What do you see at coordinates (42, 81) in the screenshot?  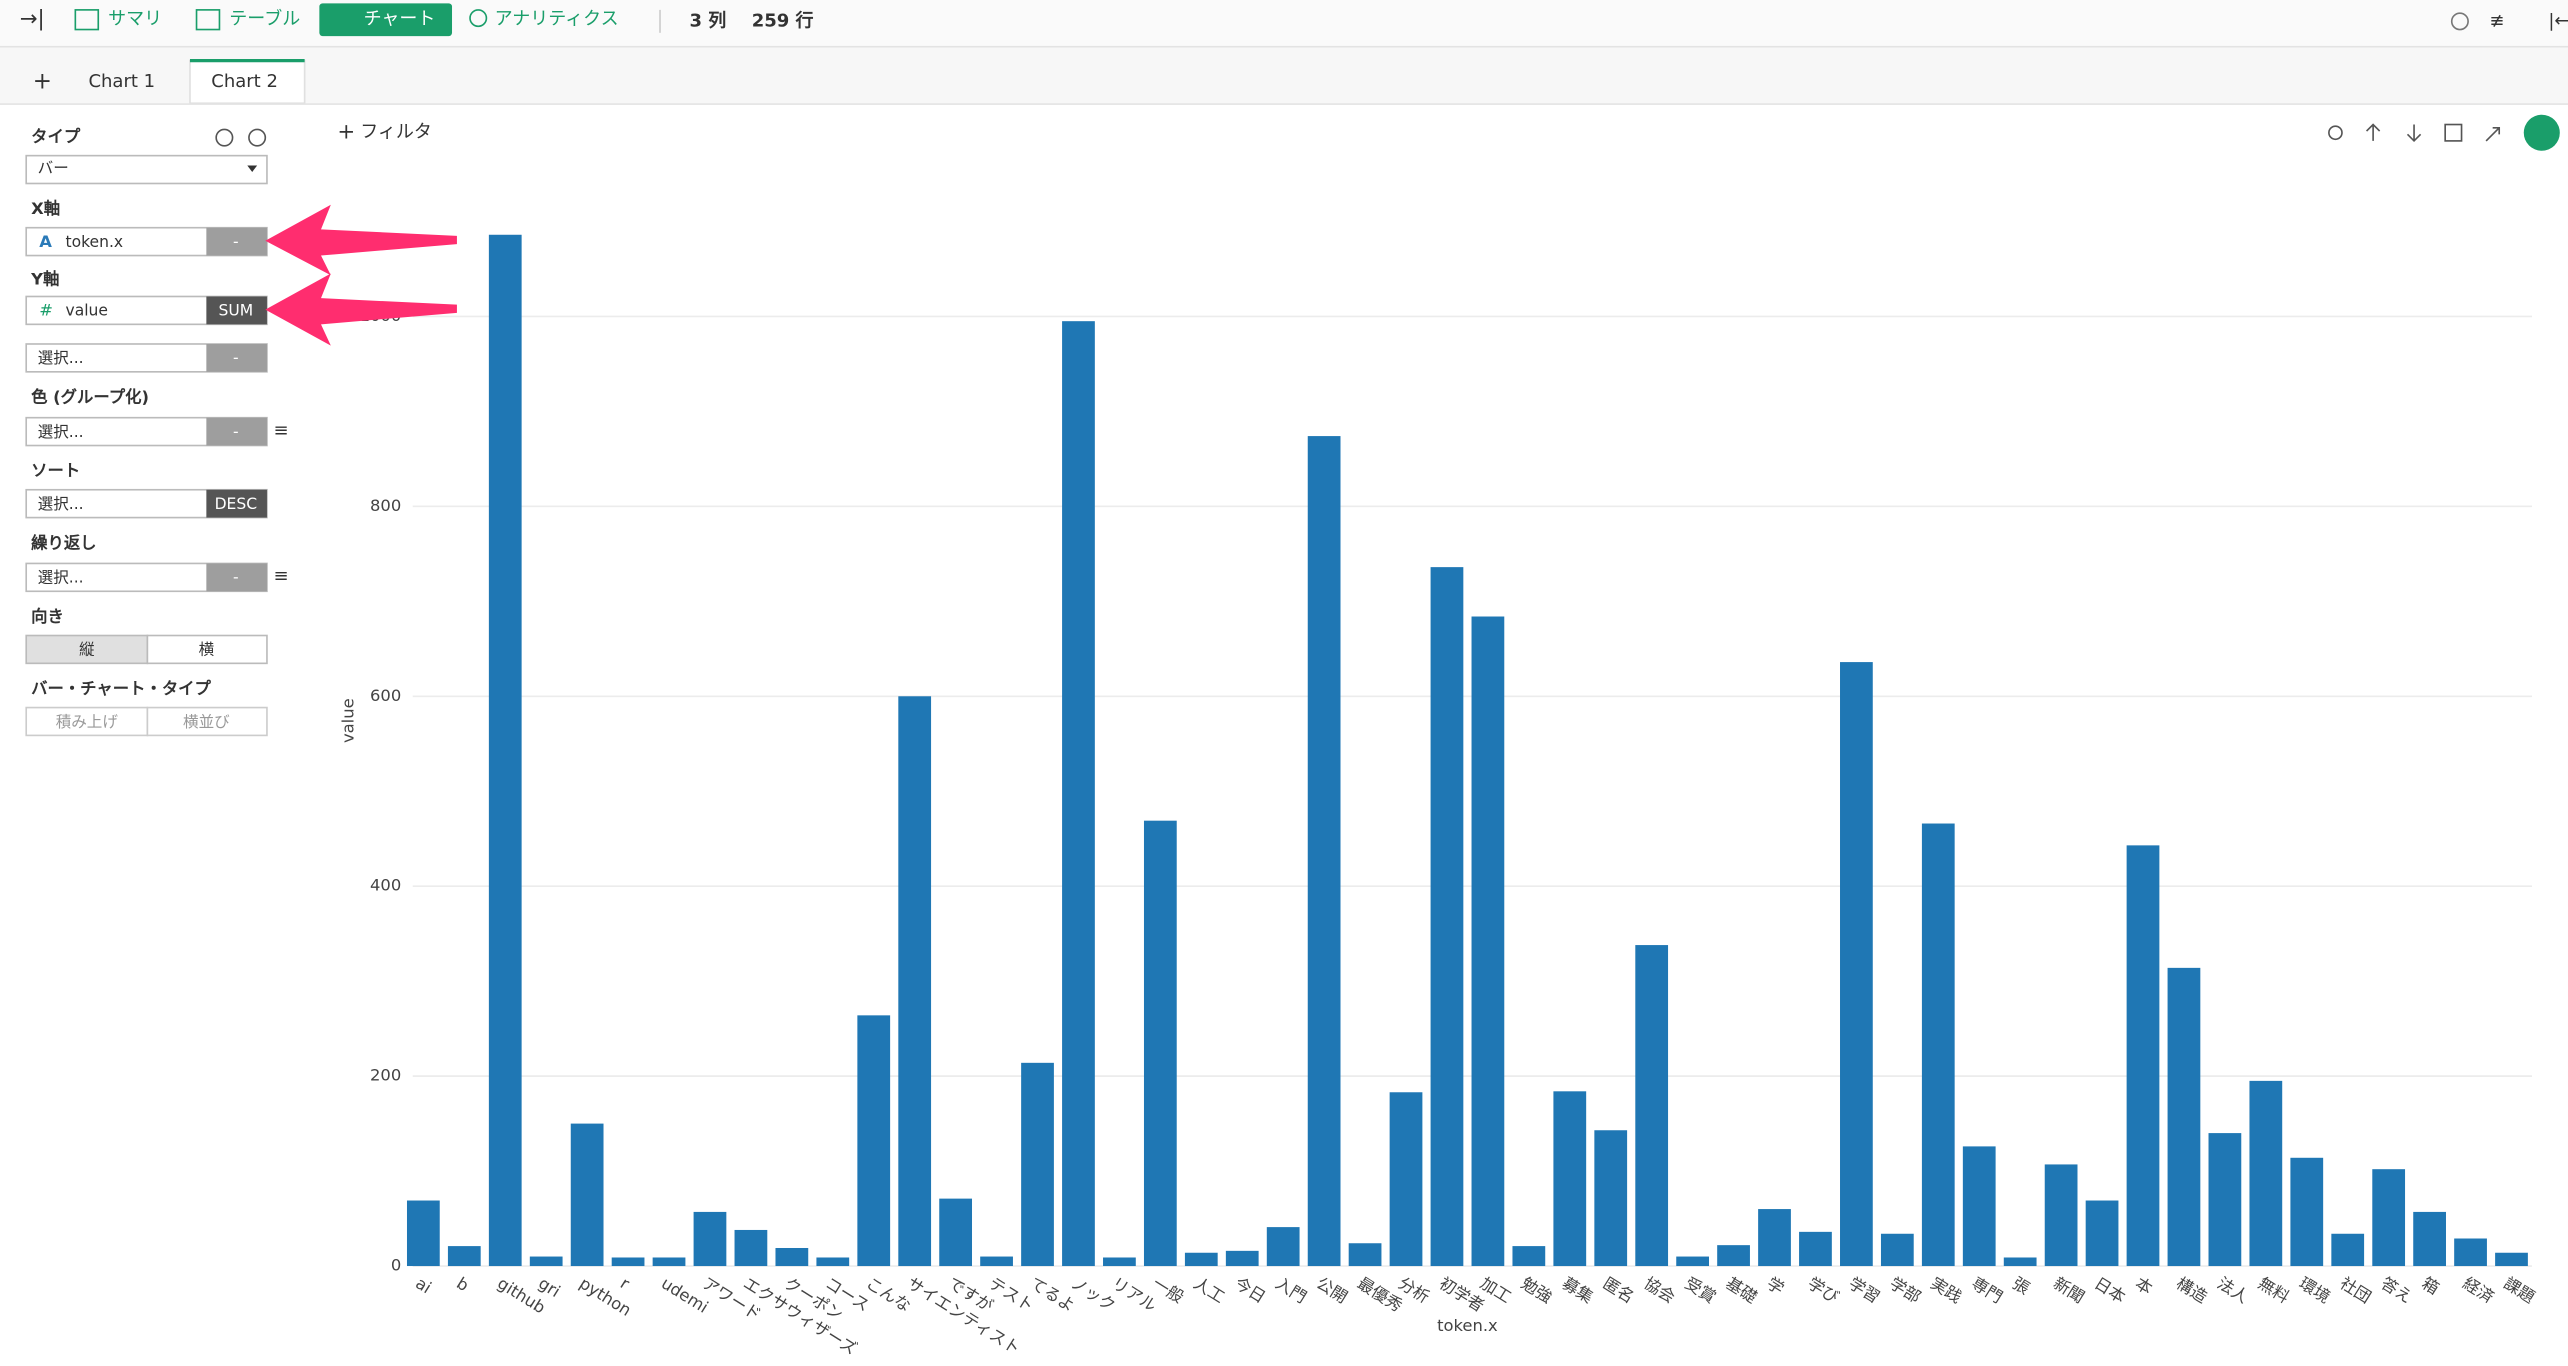 I see `add-chart: +` at bounding box center [42, 81].